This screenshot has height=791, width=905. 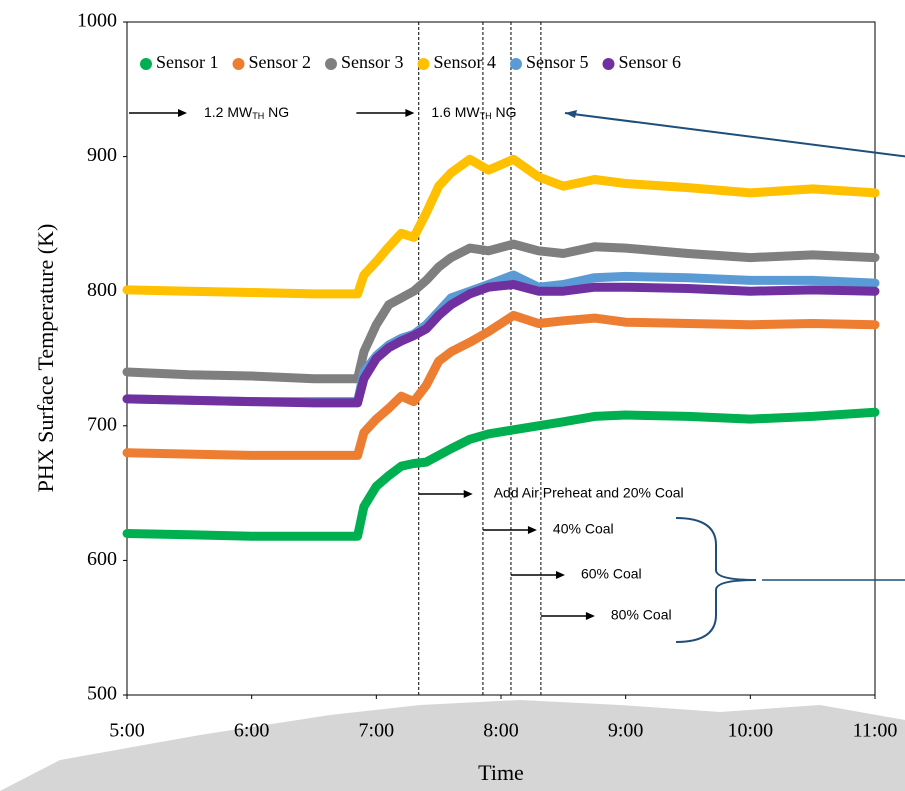 I want to click on event-label: 60% Coal, so click(x=611, y=574).